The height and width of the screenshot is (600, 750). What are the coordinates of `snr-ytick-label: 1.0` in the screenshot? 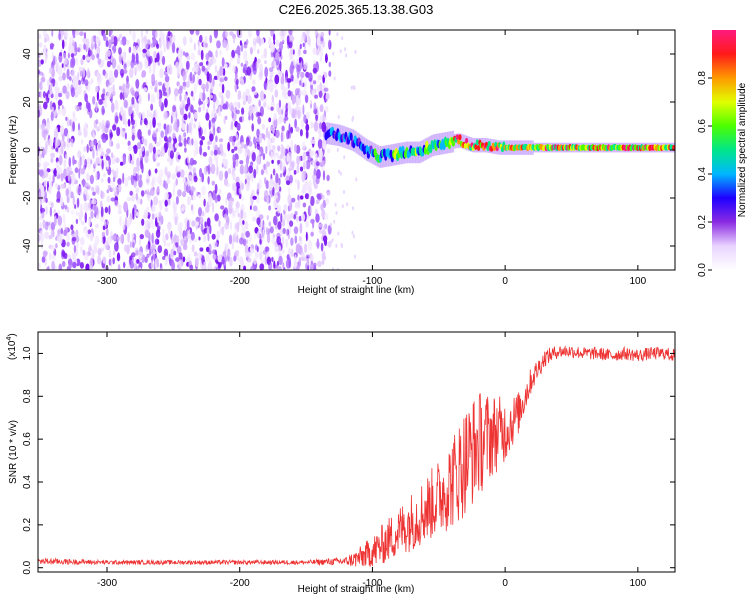 It's located at (27, 353).